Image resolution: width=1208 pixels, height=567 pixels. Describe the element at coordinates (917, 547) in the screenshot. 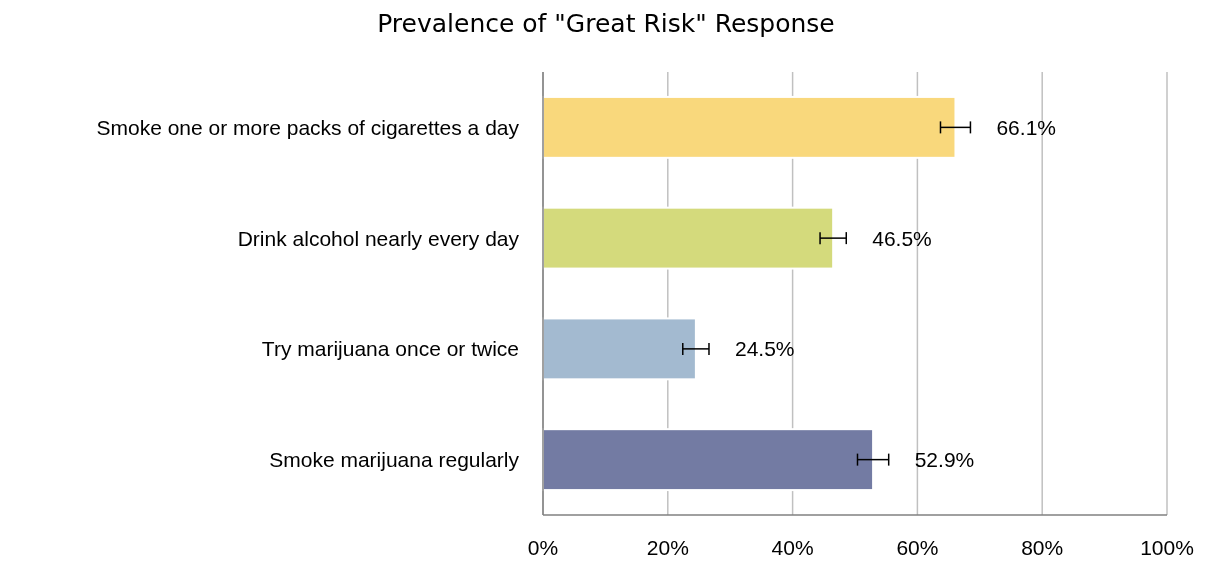

I see `x-tick-label: 60%` at that location.